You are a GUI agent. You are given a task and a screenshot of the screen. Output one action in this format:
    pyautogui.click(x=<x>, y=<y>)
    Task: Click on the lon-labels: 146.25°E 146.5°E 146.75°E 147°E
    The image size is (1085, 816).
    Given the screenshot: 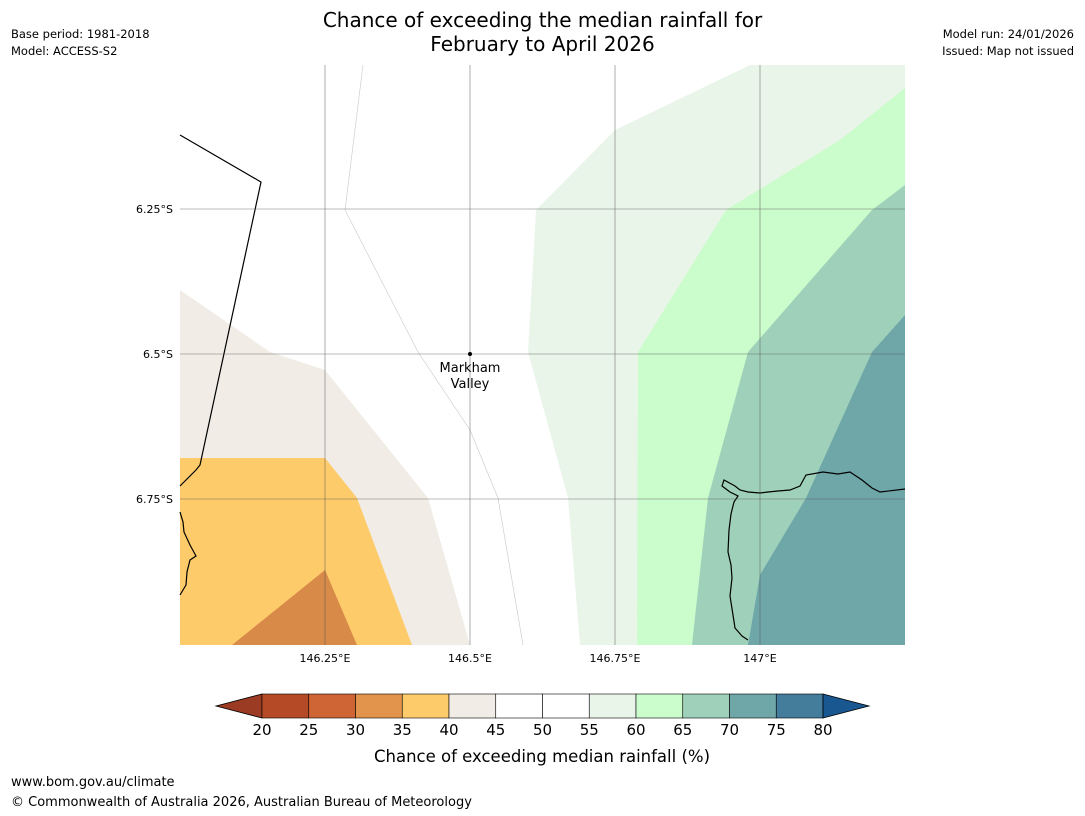 What is the action you would take?
    pyautogui.click(x=538, y=658)
    